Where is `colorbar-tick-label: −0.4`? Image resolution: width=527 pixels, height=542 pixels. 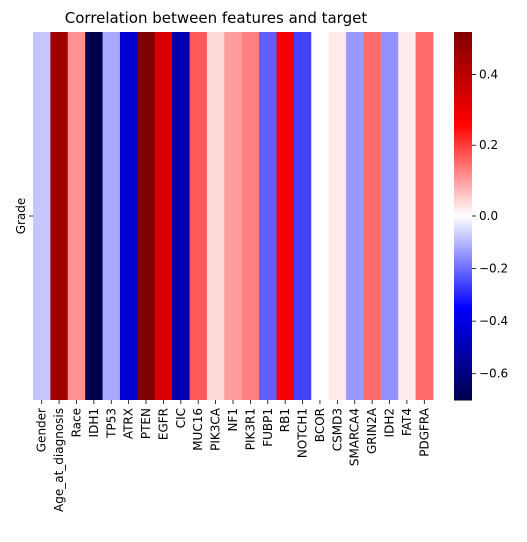 colorbar-tick-label: −0.4 is located at coordinates (493, 321).